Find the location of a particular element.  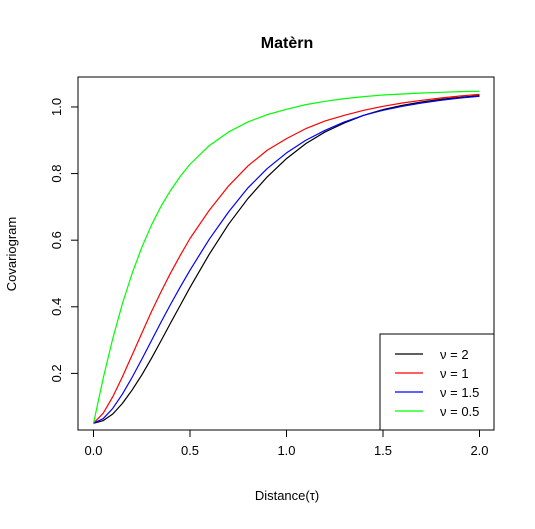

x-axis-label: Distance(τ) is located at coordinates (287, 495).